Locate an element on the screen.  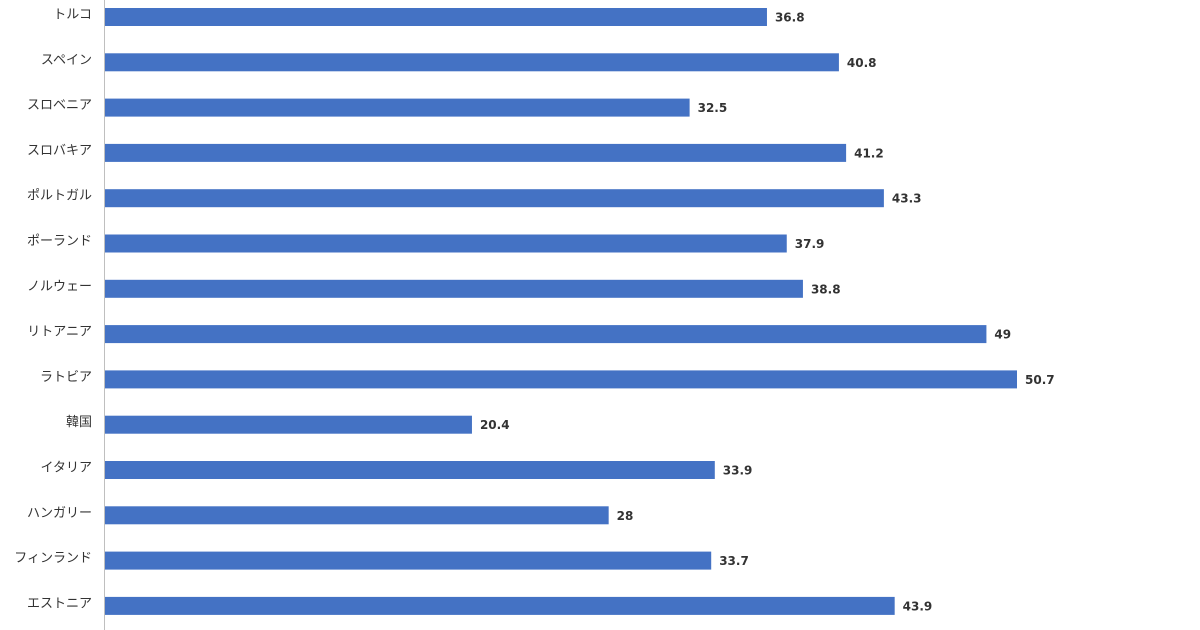
value-label: 28 is located at coordinates (625, 516).